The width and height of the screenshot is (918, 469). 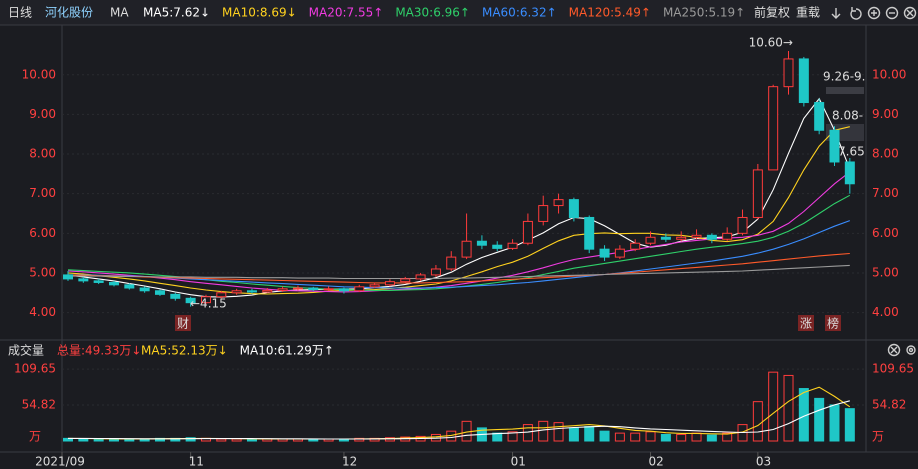 What do you see at coordinates (836, 13) in the screenshot?
I see `download-icon` at bounding box center [836, 13].